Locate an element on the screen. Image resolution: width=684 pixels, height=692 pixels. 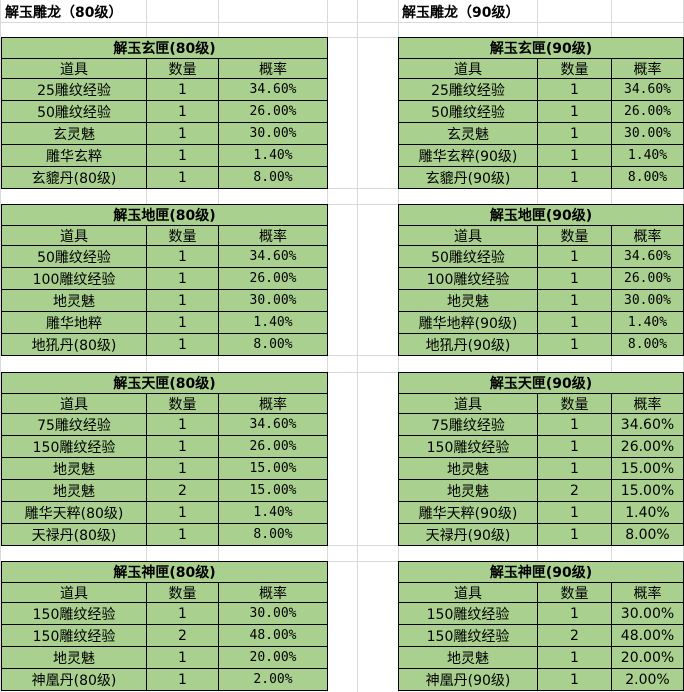
table-title: 解玉神匣(80级) is located at coordinates (164, 572).